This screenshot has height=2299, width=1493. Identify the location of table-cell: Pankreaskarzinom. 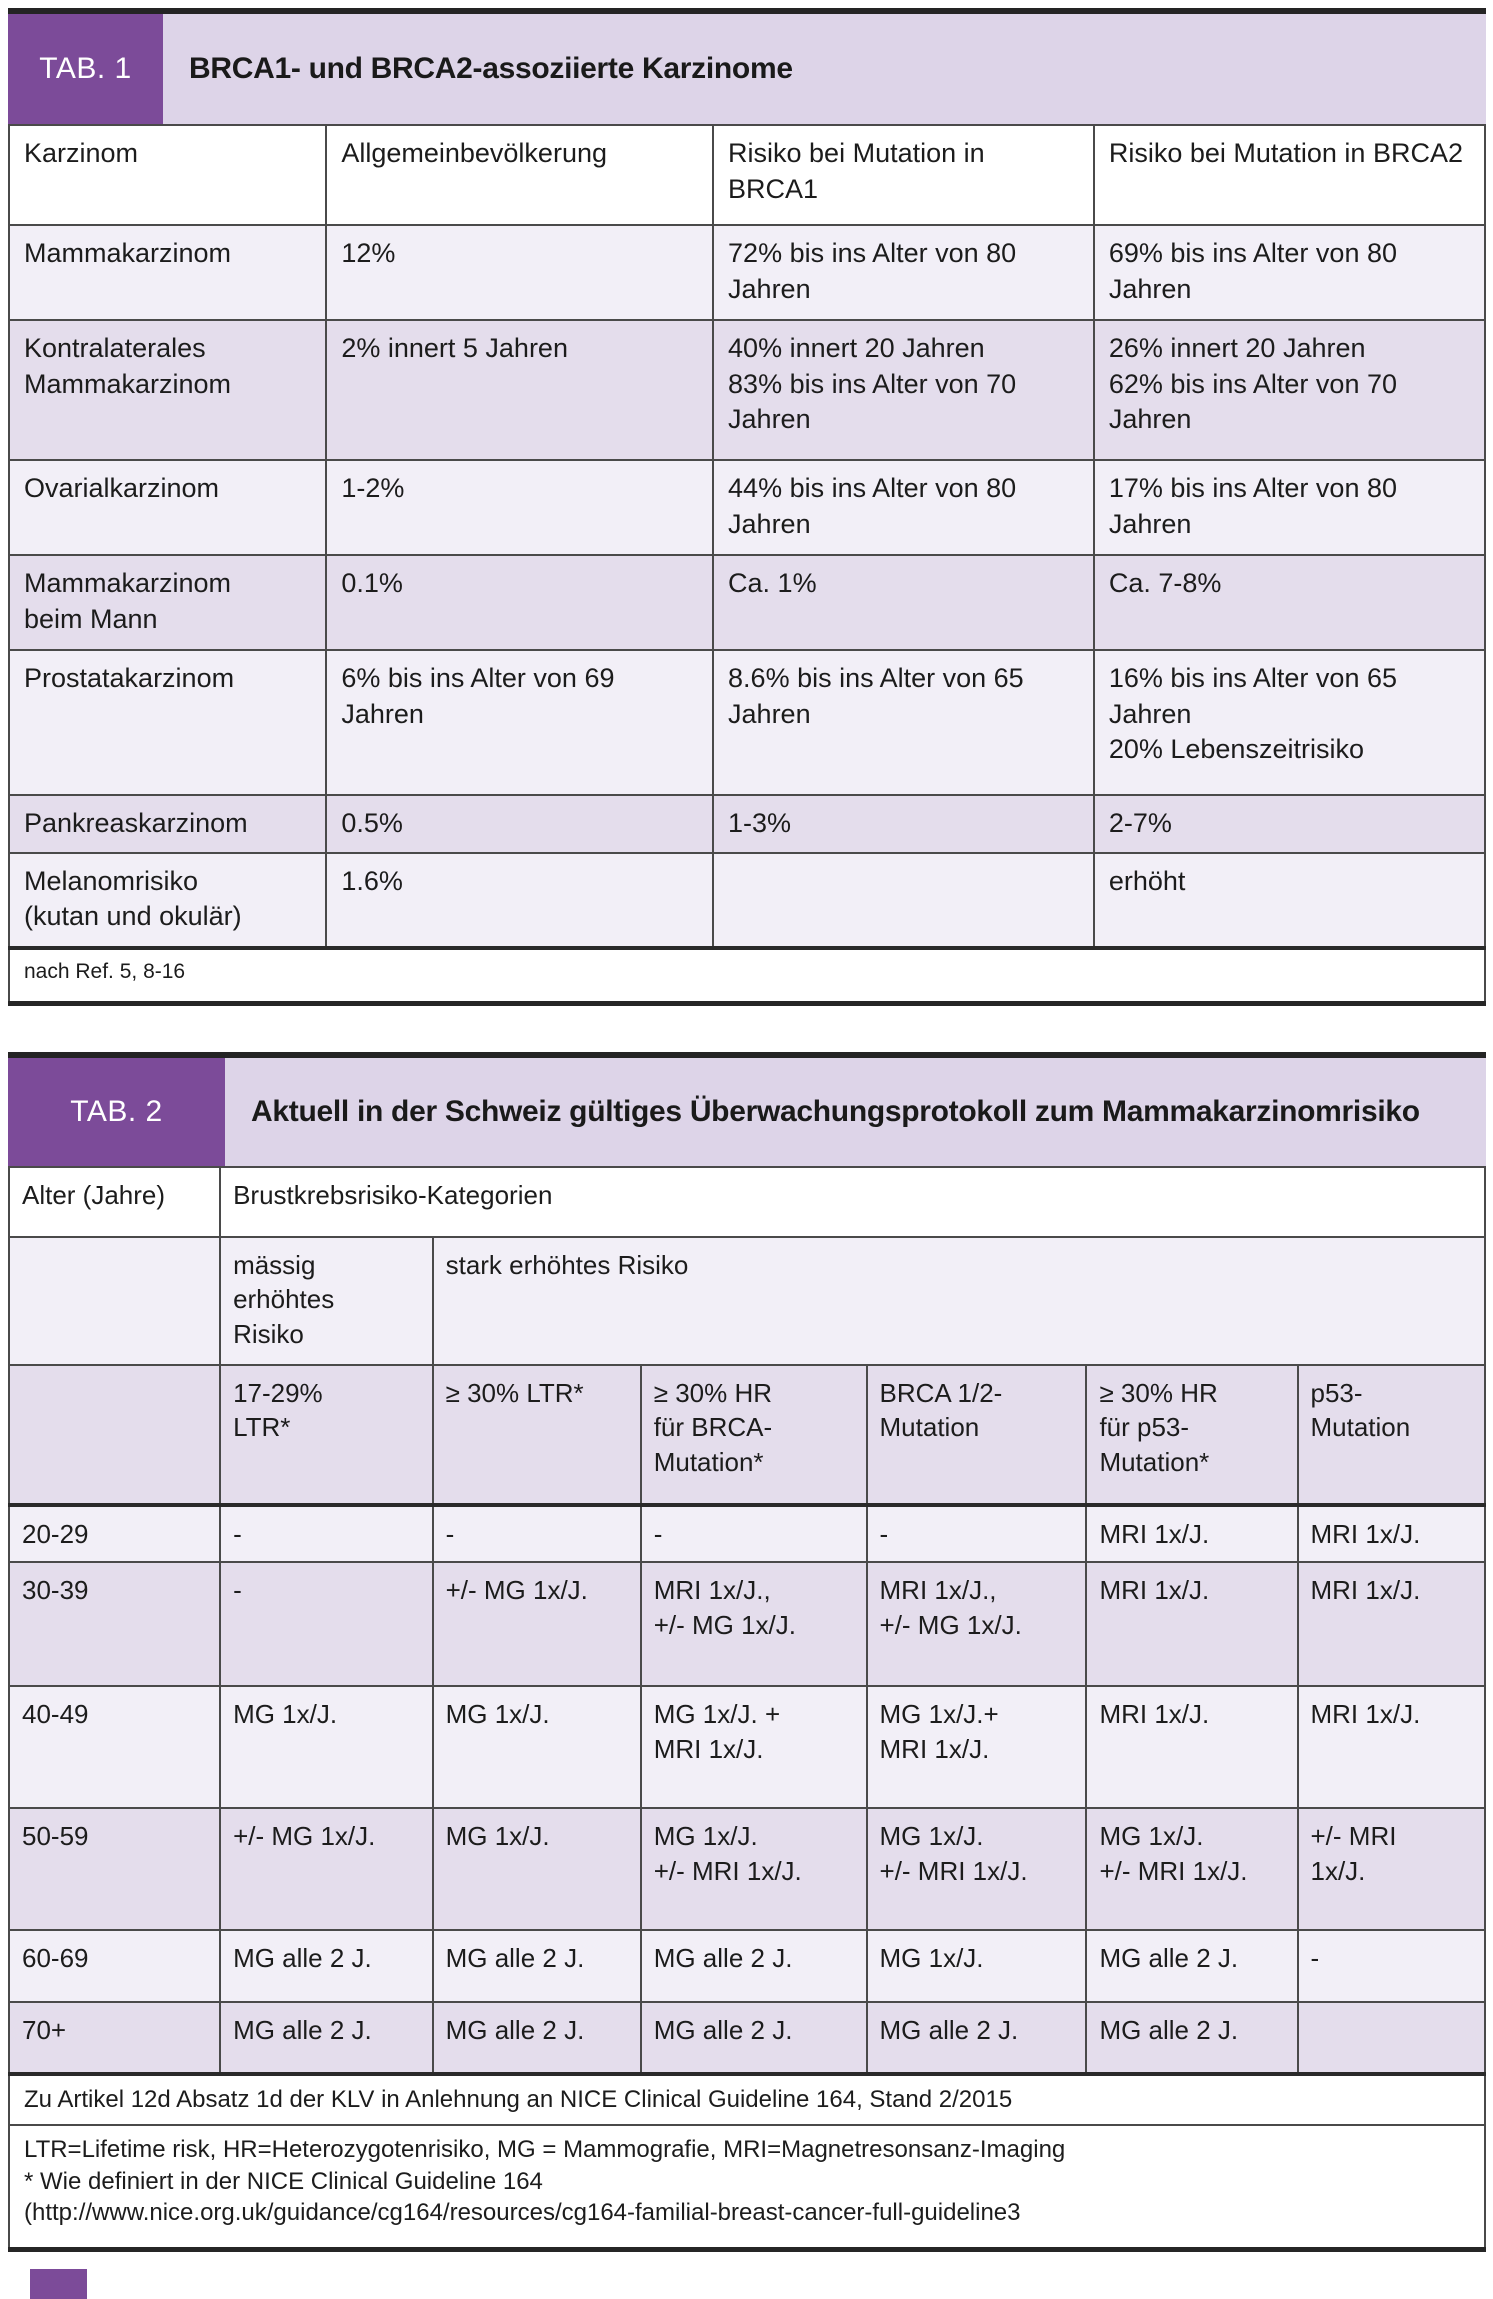
(167, 824).